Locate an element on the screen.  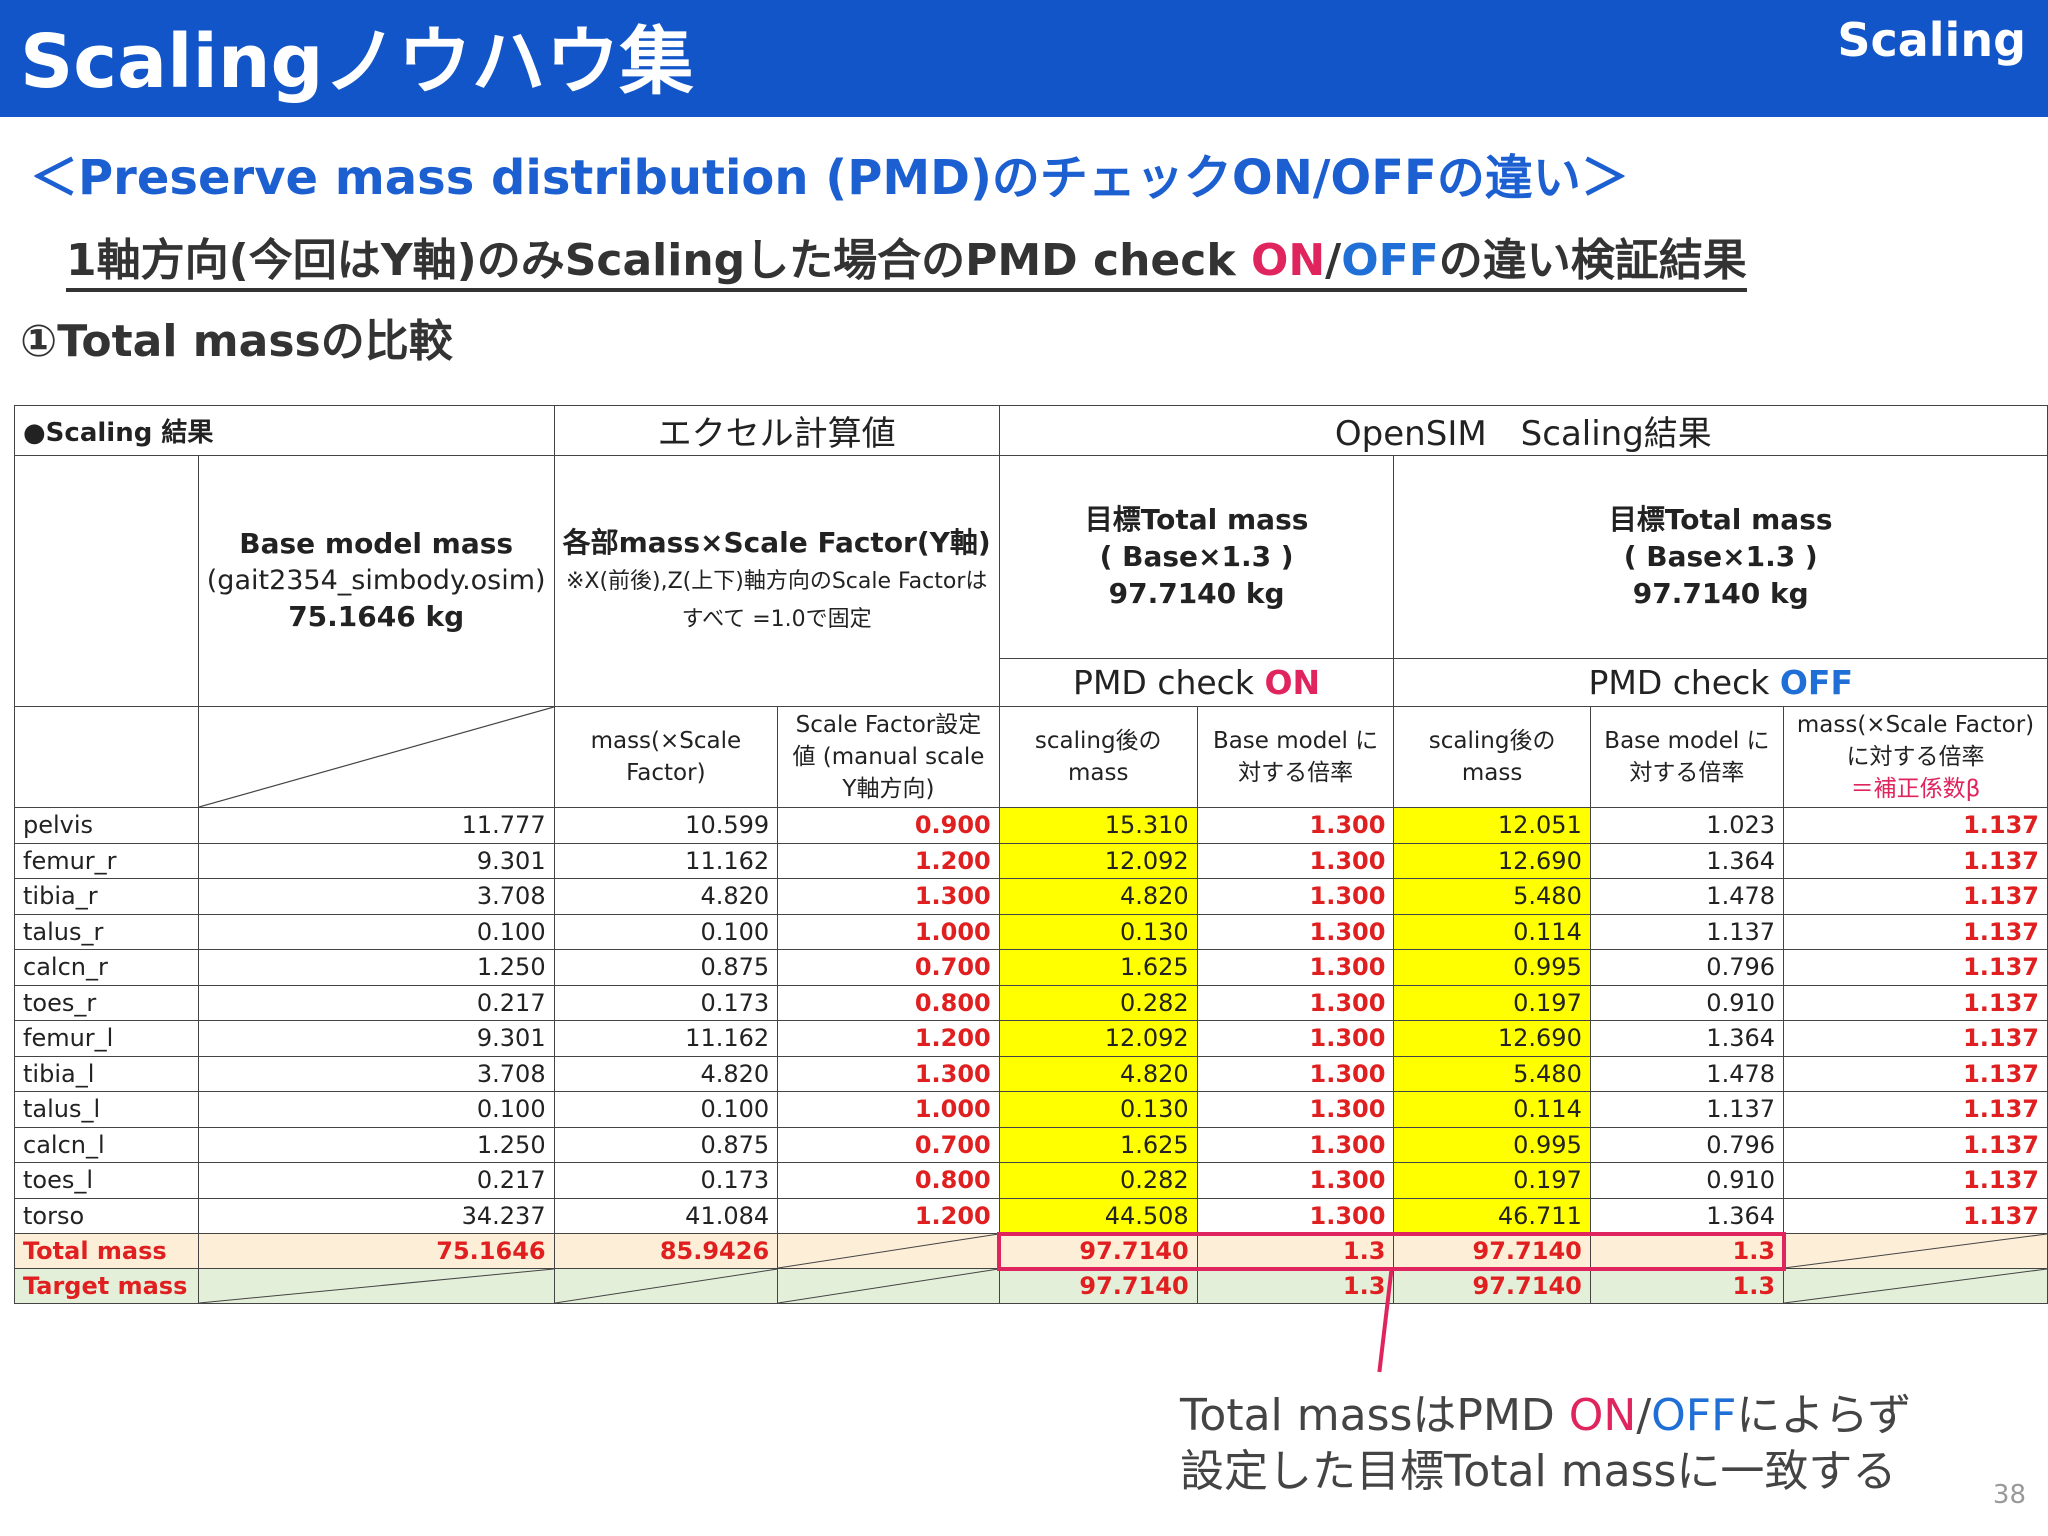
headline-on: ON is located at coordinates (1288, 260).